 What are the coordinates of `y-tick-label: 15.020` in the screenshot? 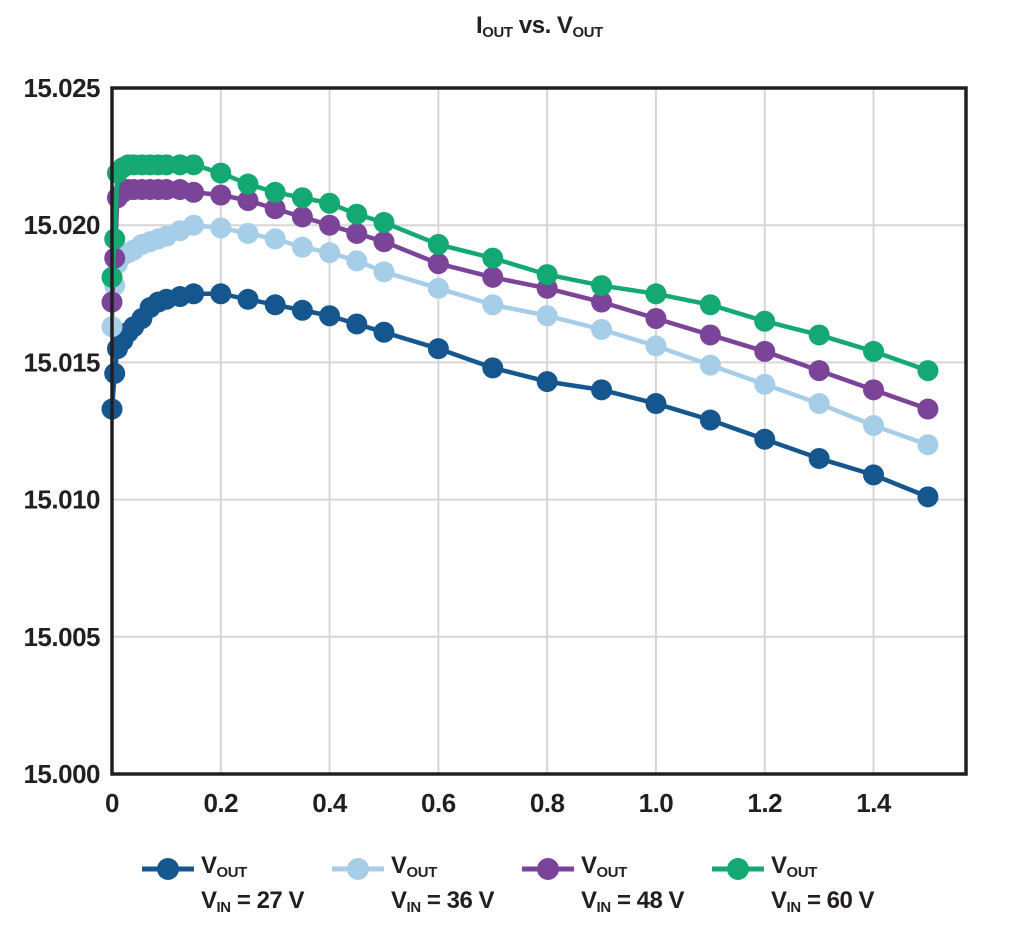 It's located at (61, 225).